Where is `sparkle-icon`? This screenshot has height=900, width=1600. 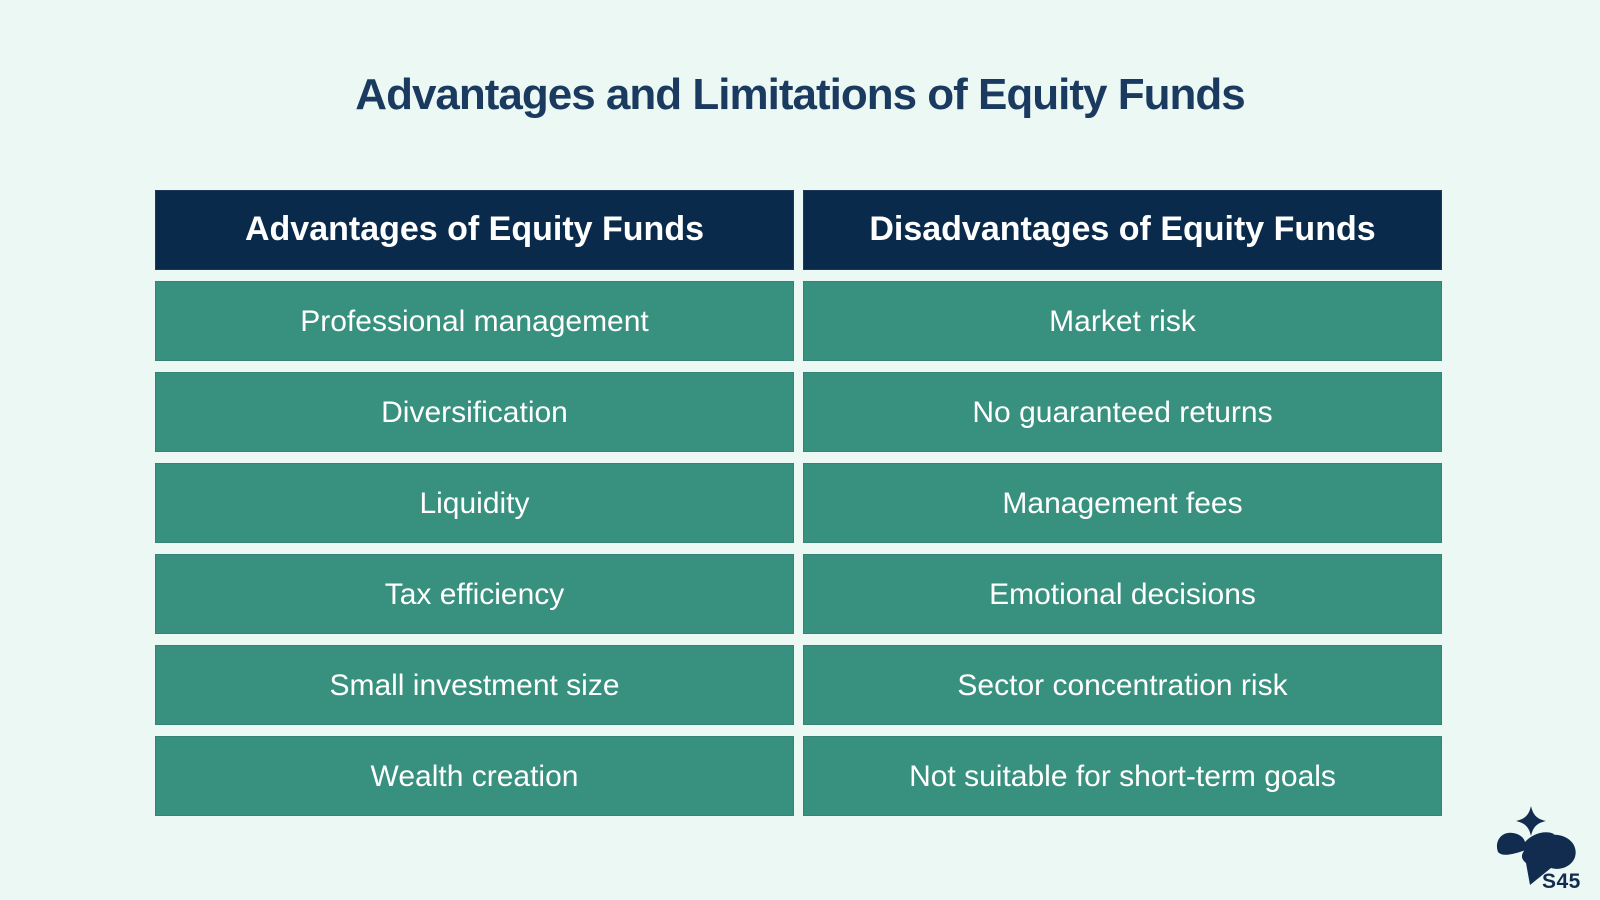 sparkle-icon is located at coordinates (1531, 821).